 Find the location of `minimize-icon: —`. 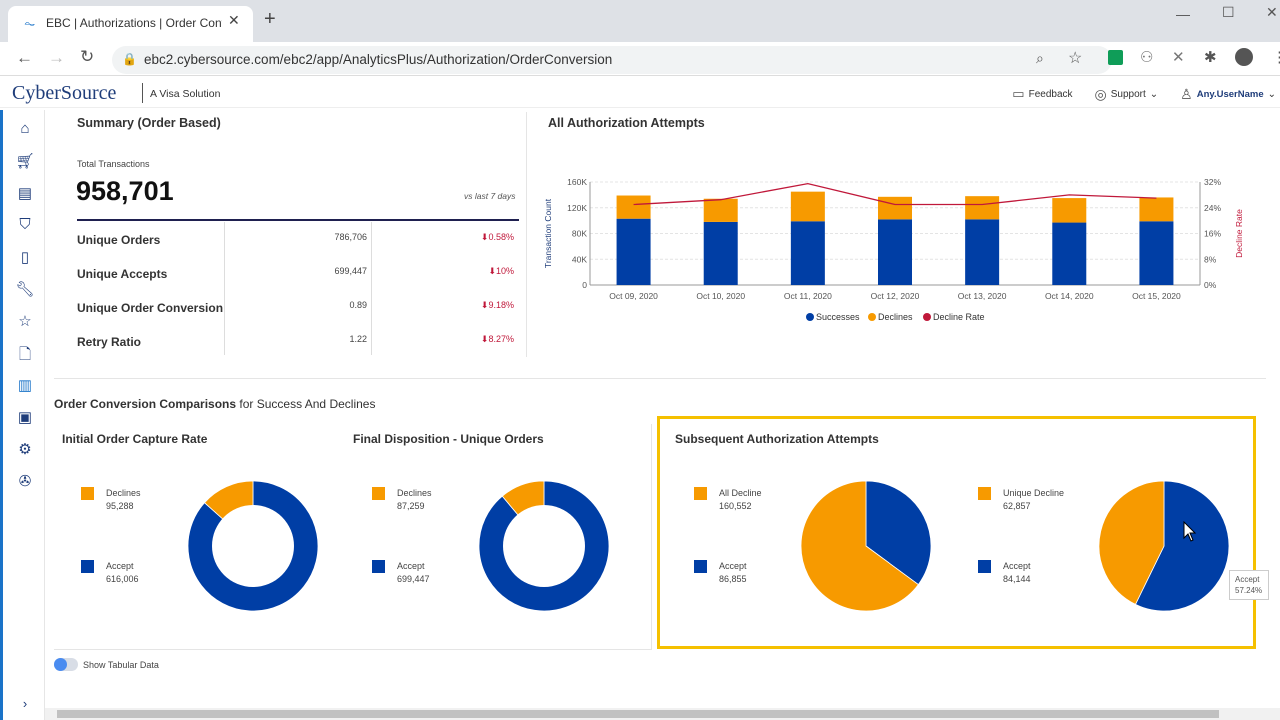

minimize-icon: — is located at coordinates (1183, 14).